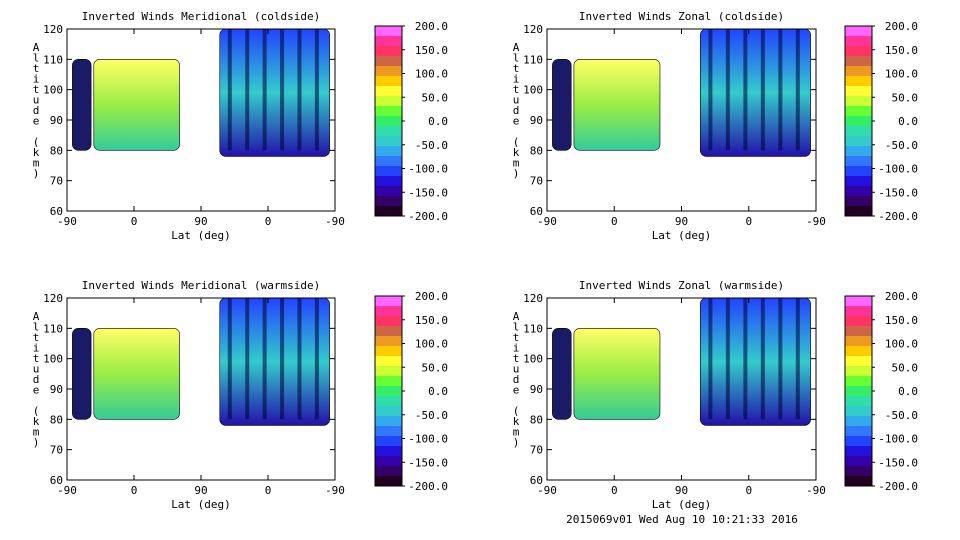 The height and width of the screenshot is (540, 960). Describe the element at coordinates (56, 211) in the screenshot. I see `y-tick-label: 60` at that location.